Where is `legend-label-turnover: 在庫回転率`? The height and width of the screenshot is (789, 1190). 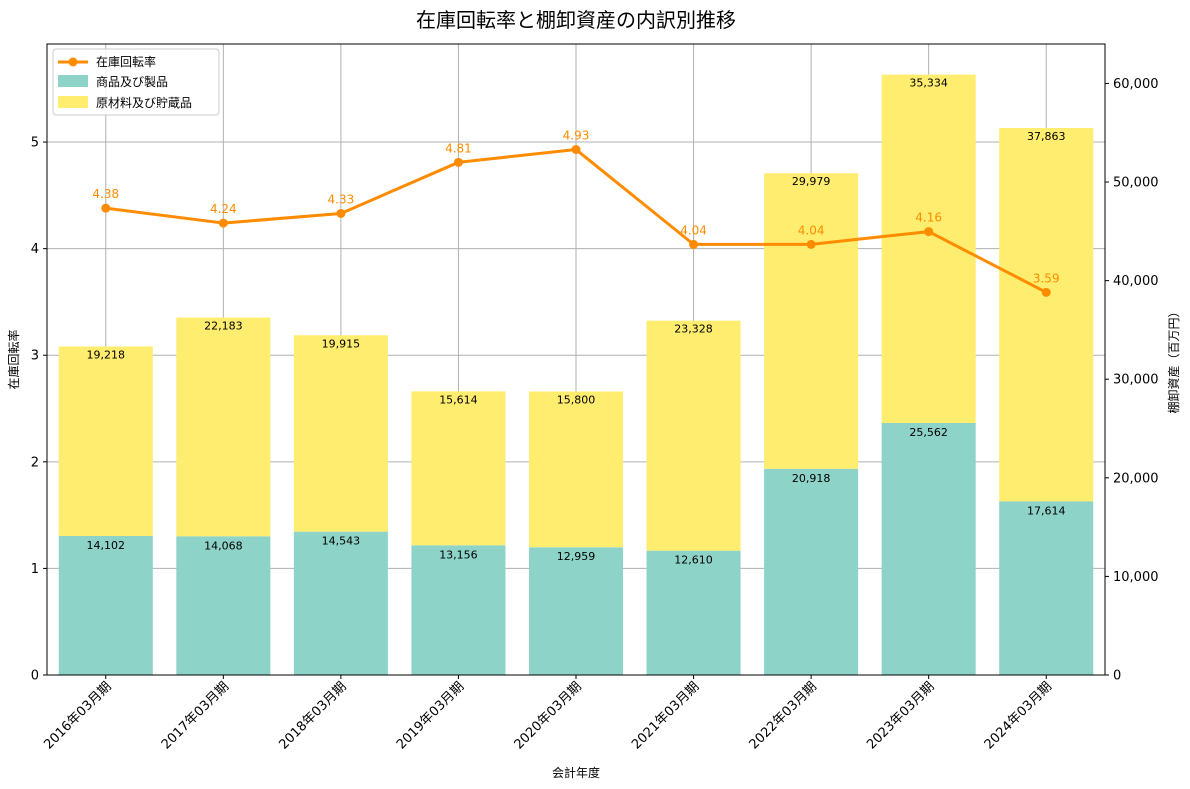 legend-label-turnover: 在庫回転率 is located at coordinates (126, 61).